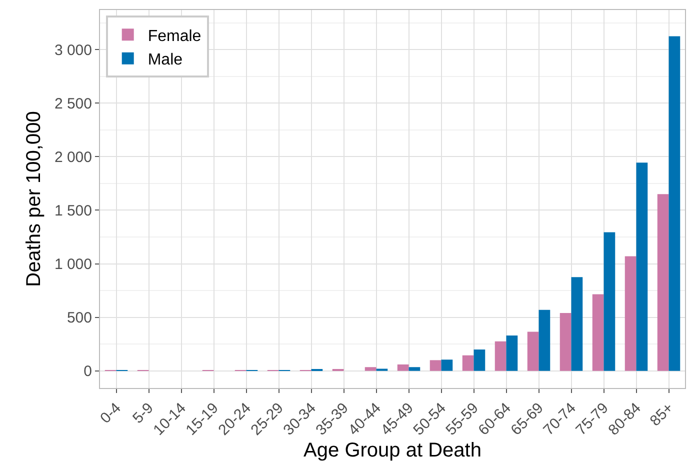  Describe the element at coordinates (73, 50) in the screenshot. I see `y-tick-label: 3 000` at that location.